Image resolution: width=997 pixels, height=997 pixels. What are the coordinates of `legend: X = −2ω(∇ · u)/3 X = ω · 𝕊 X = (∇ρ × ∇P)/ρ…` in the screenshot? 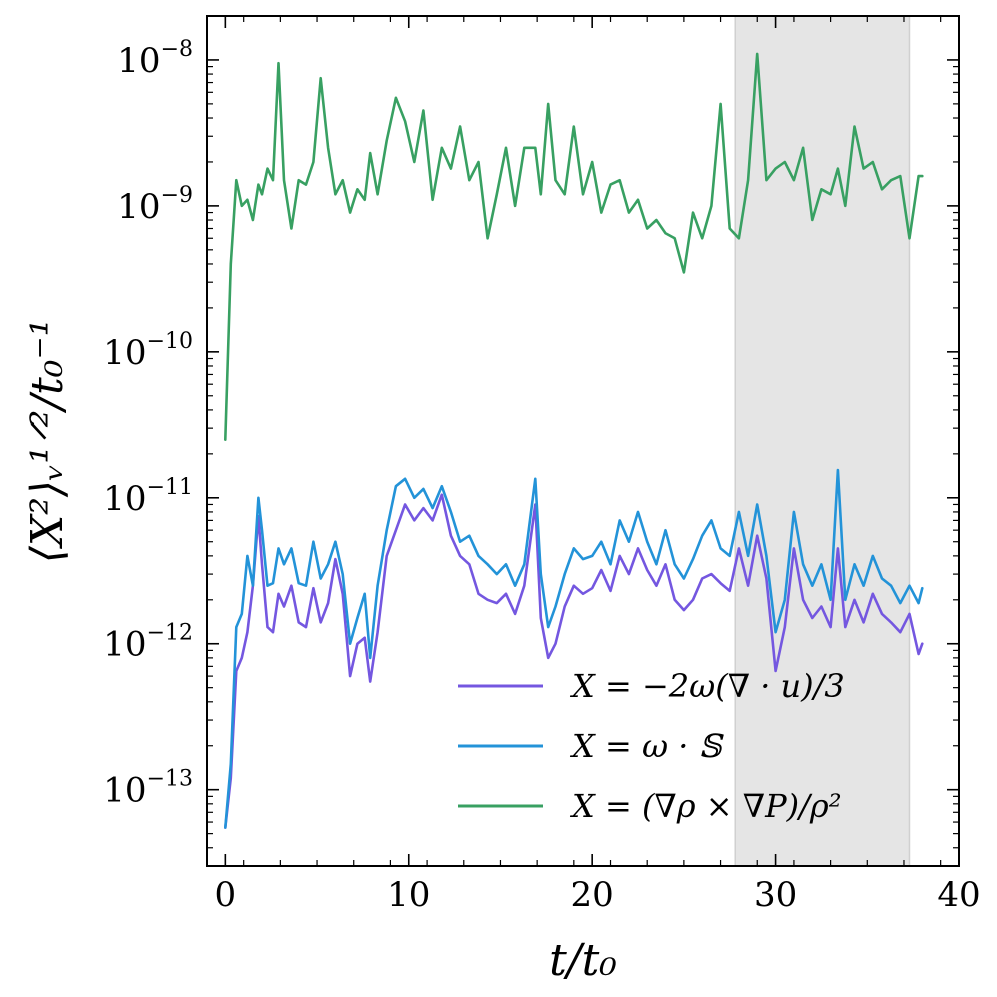 It's located at (651, 746).